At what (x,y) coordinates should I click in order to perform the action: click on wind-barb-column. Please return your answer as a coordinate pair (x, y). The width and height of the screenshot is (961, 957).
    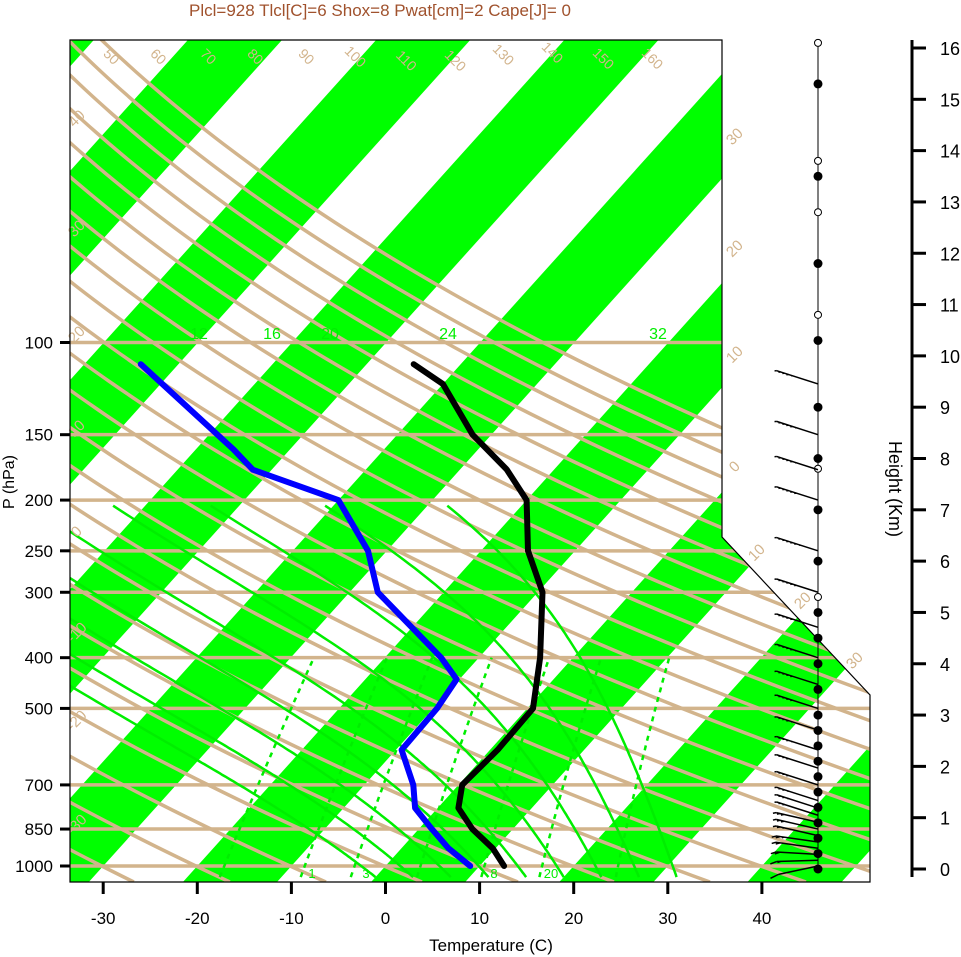
    Looking at the image, I should click on (796, 458).